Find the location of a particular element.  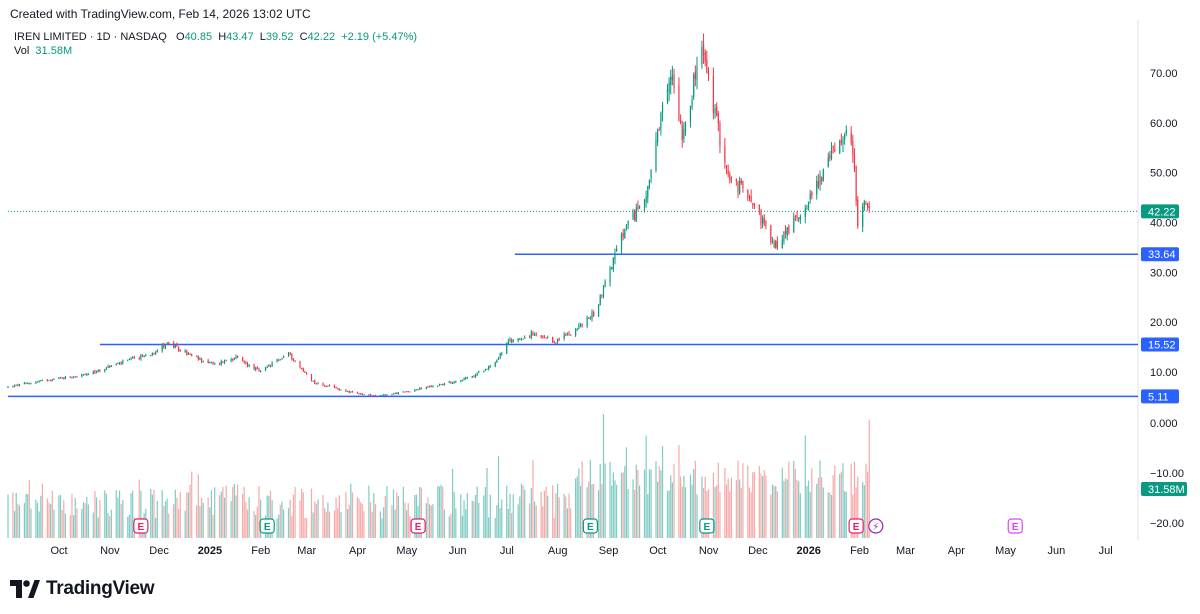

volume-label: Vol is located at coordinates (22, 51).